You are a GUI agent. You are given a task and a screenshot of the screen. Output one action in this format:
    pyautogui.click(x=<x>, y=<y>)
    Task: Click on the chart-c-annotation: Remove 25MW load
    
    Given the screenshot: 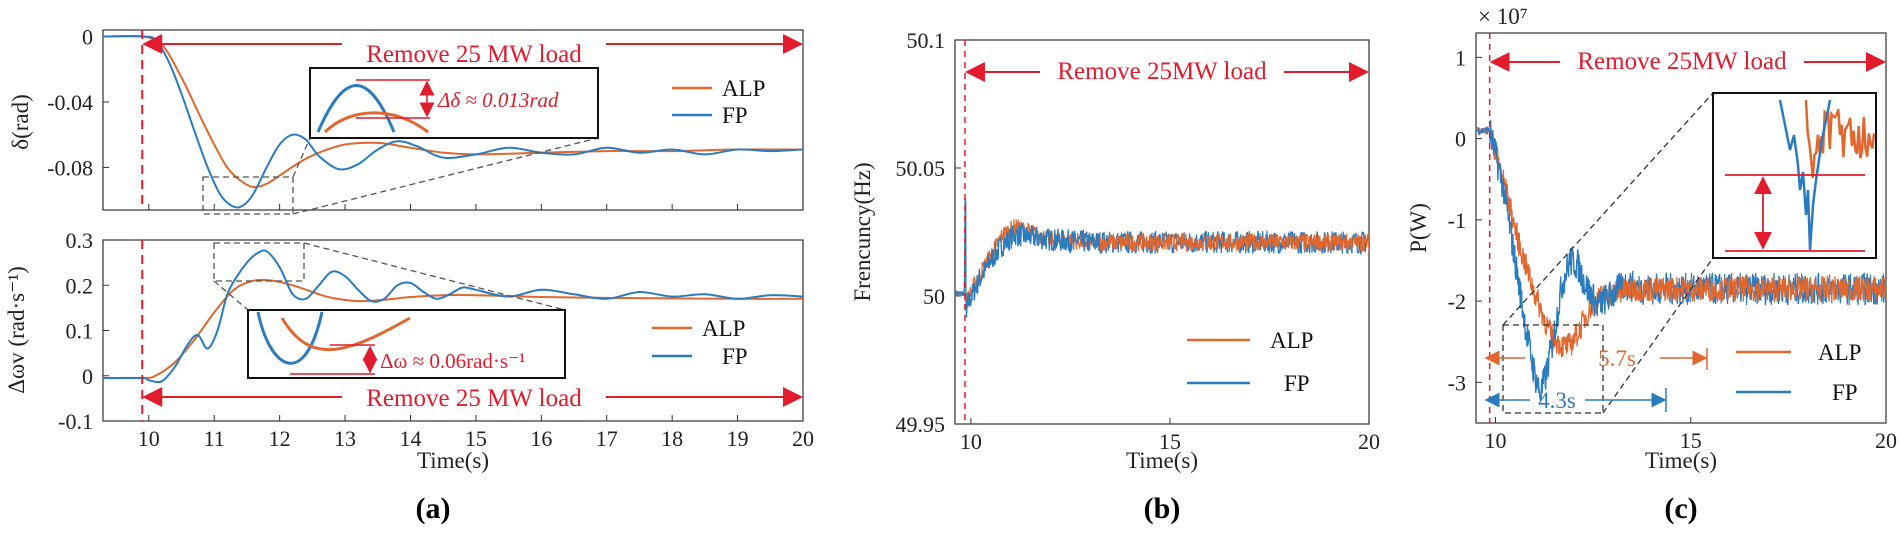 What is the action you would take?
    pyautogui.click(x=1682, y=61)
    